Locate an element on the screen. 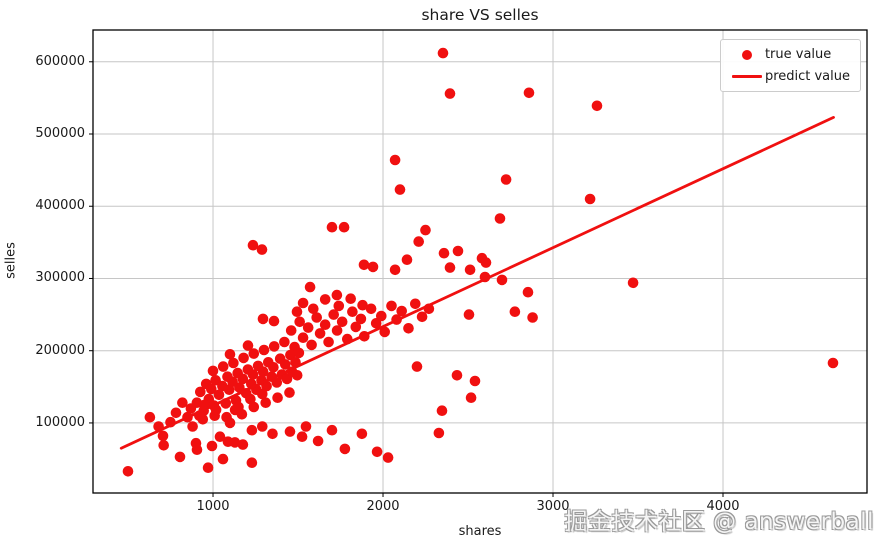 The image size is (876, 547). legend: true value predict value is located at coordinates (790, 65).